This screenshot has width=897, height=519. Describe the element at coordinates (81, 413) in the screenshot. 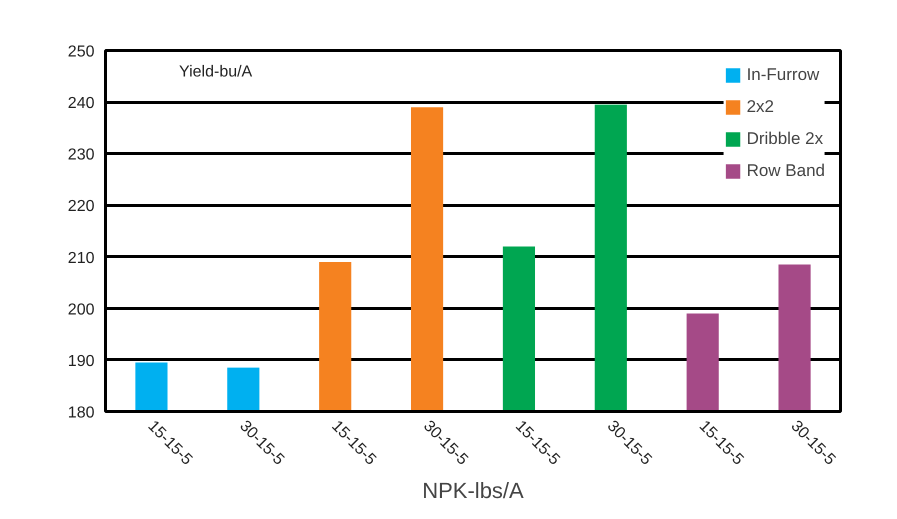

I see `y-tick-label: 180` at that location.